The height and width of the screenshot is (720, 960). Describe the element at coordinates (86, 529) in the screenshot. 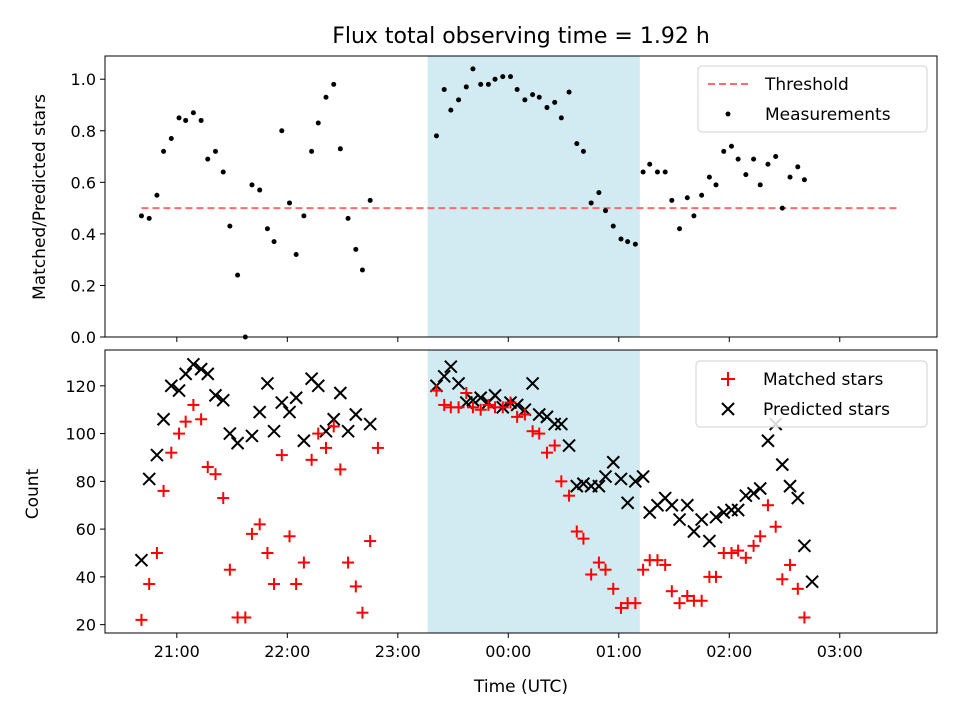

I see `bottom-y-tick-label: 60` at that location.